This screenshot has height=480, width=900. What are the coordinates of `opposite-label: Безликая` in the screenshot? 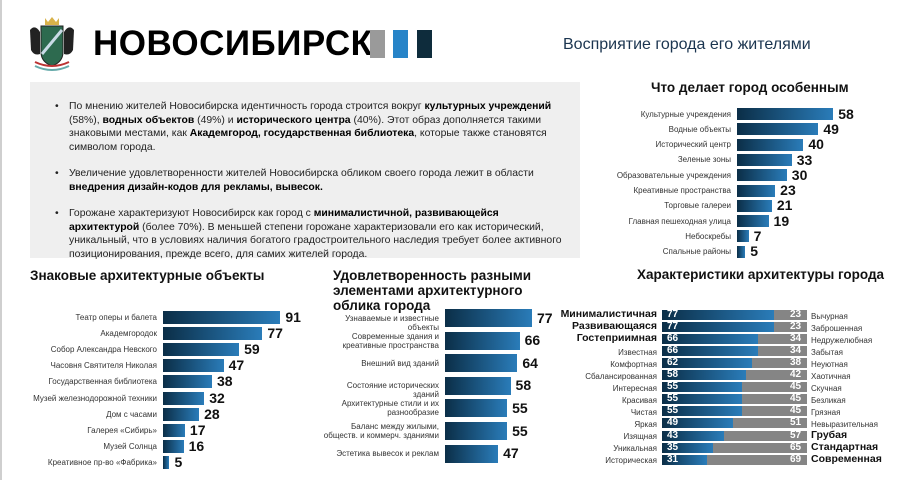 It's located at (828, 400).